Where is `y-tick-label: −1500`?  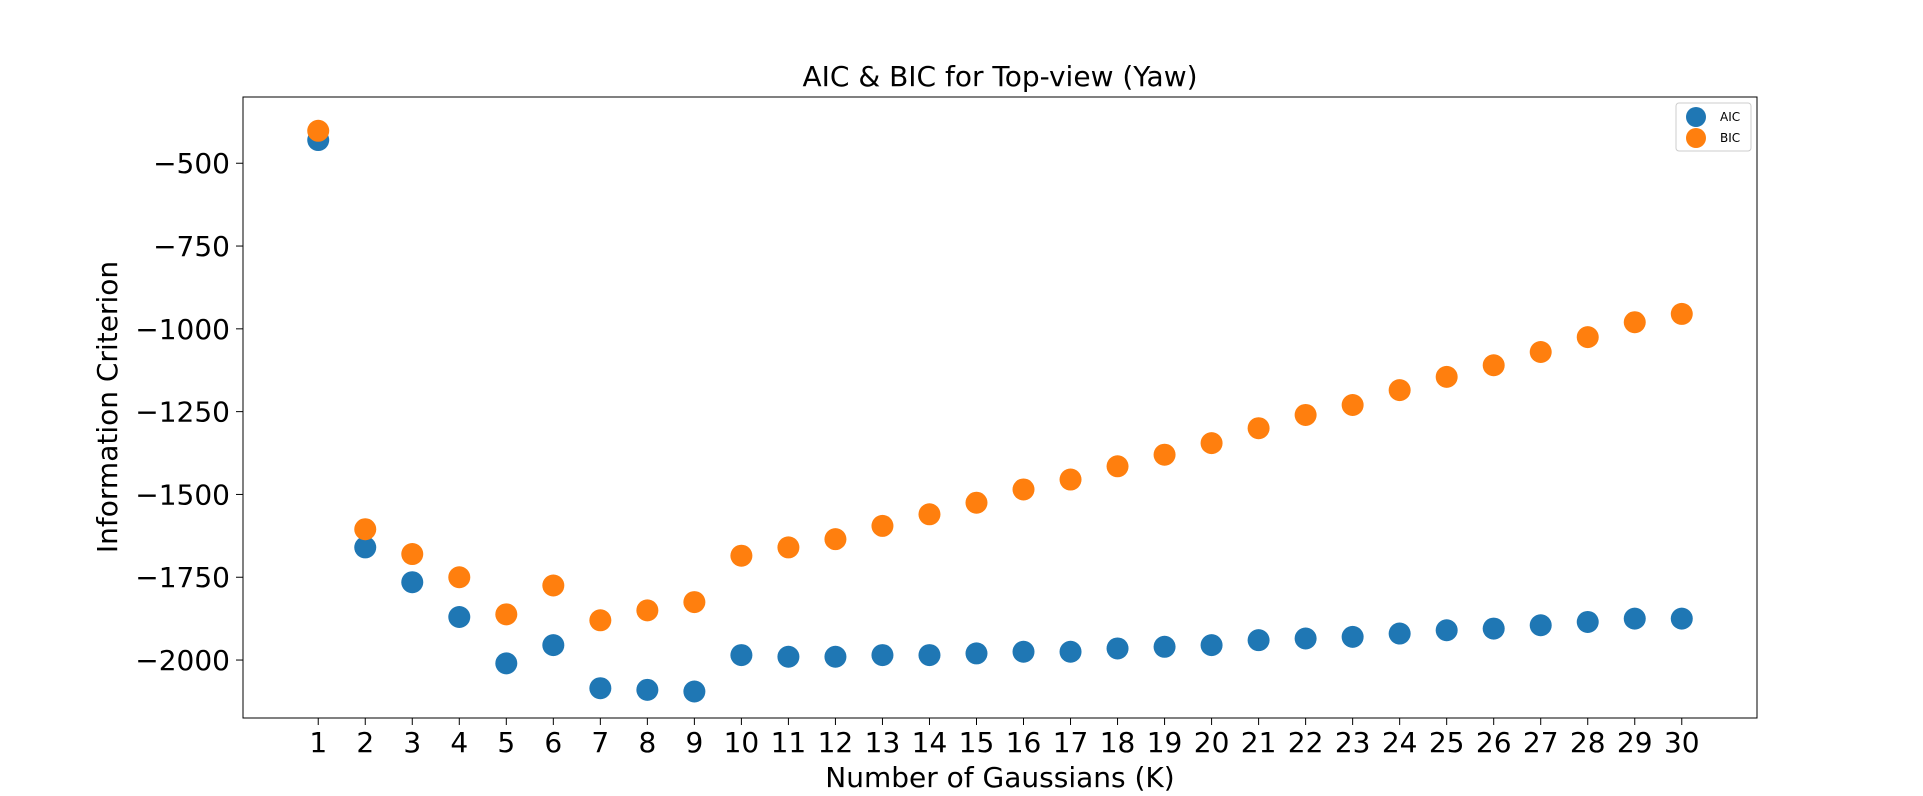
y-tick-label: −1500 is located at coordinates (182, 494).